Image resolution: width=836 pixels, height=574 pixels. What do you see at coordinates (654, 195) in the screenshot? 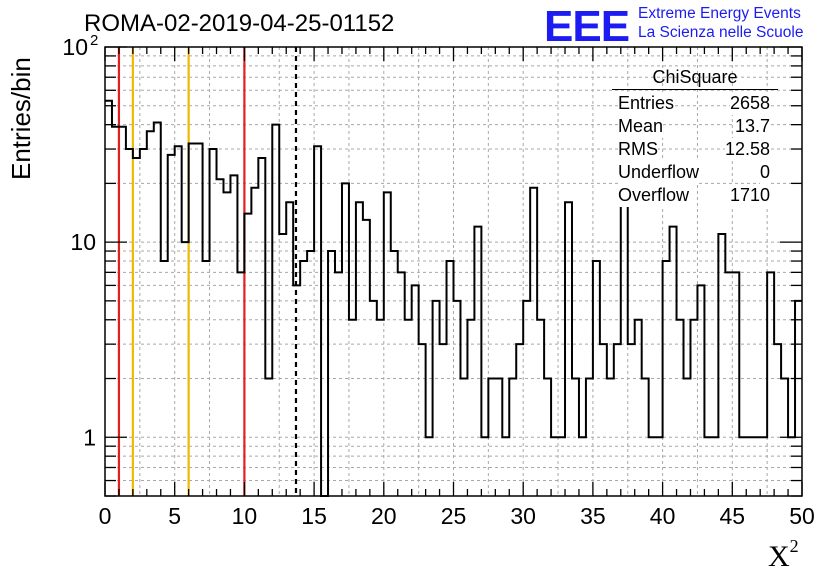
I see `stats-label: Overflow` at bounding box center [654, 195].